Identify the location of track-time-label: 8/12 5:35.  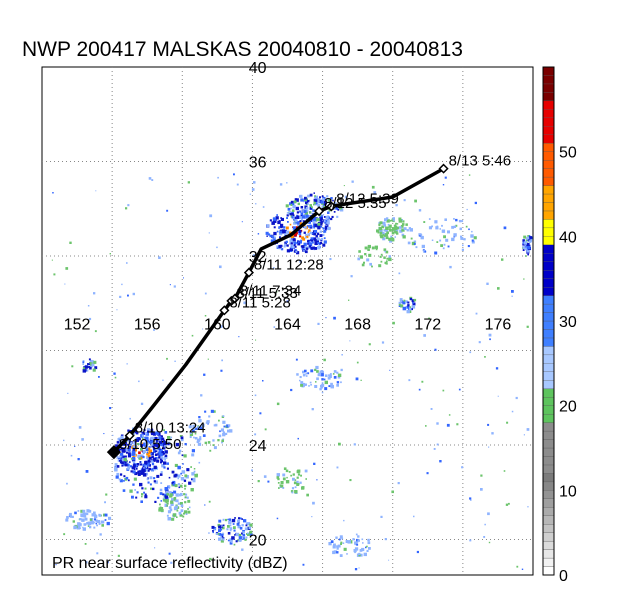
(355, 203).